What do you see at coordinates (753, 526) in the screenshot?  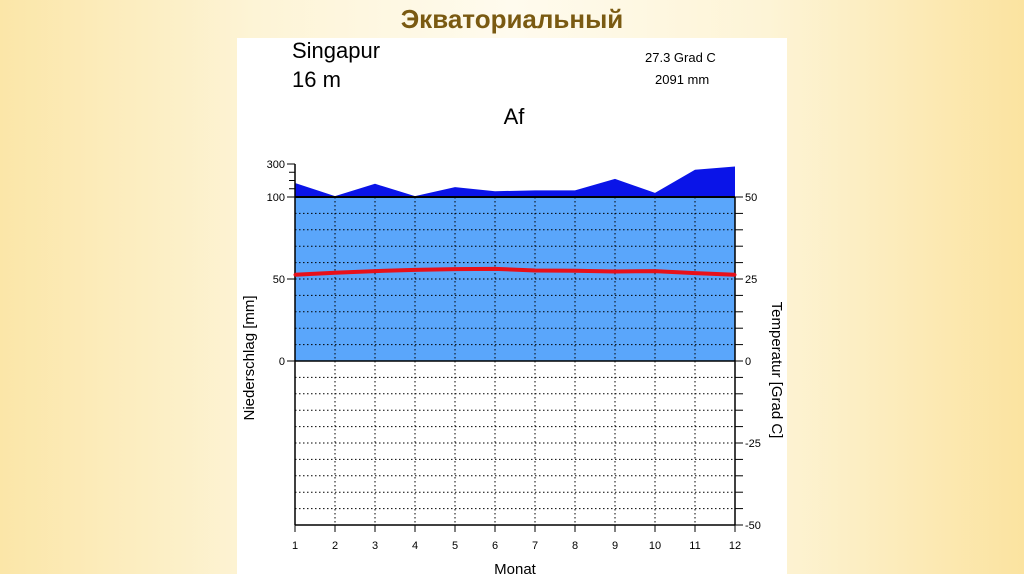 I see `right-tick-label: -50` at bounding box center [753, 526].